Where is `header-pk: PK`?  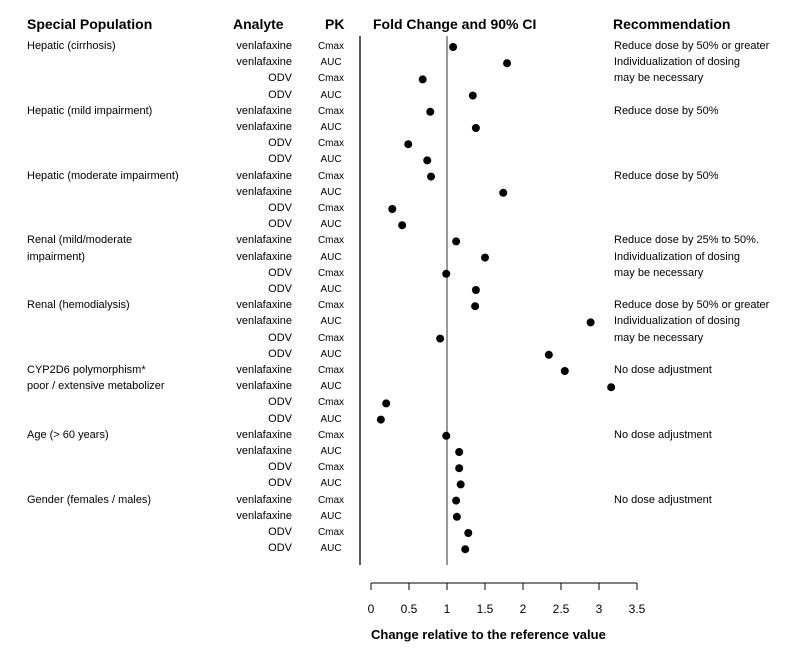 header-pk: PK is located at coordinates (335, 24).